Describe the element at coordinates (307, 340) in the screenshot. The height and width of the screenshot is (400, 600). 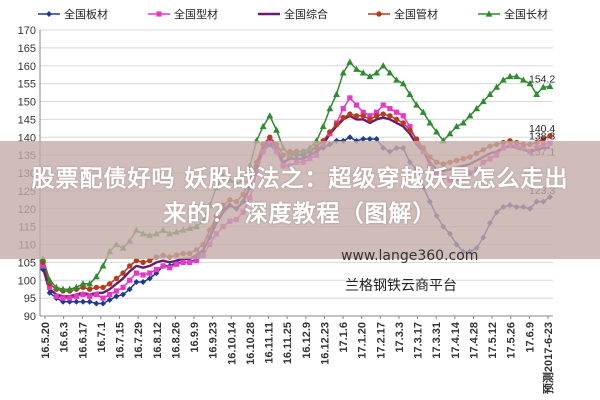
I see `x-tick-label: 16.12.9` at that location.